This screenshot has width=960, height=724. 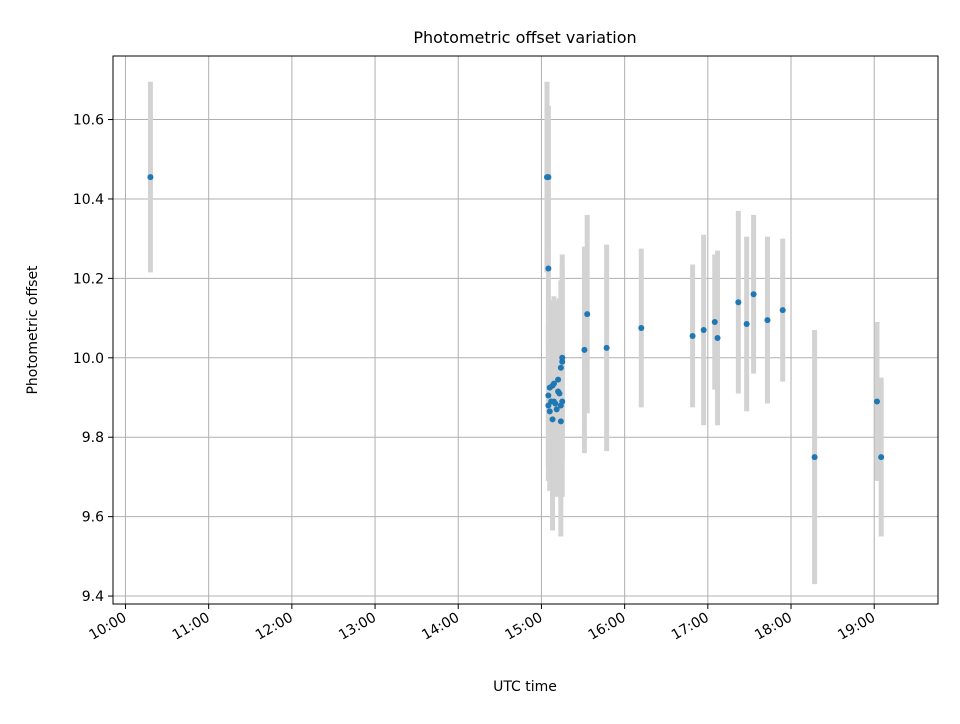 I want to click on y-tick-label: 9.8, so click(x=93, y=438).